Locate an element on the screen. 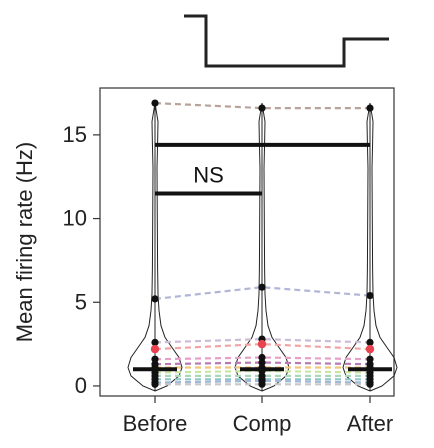 The image size is (434, 448). stimulus-step-line is located at coordinates (286, 41).